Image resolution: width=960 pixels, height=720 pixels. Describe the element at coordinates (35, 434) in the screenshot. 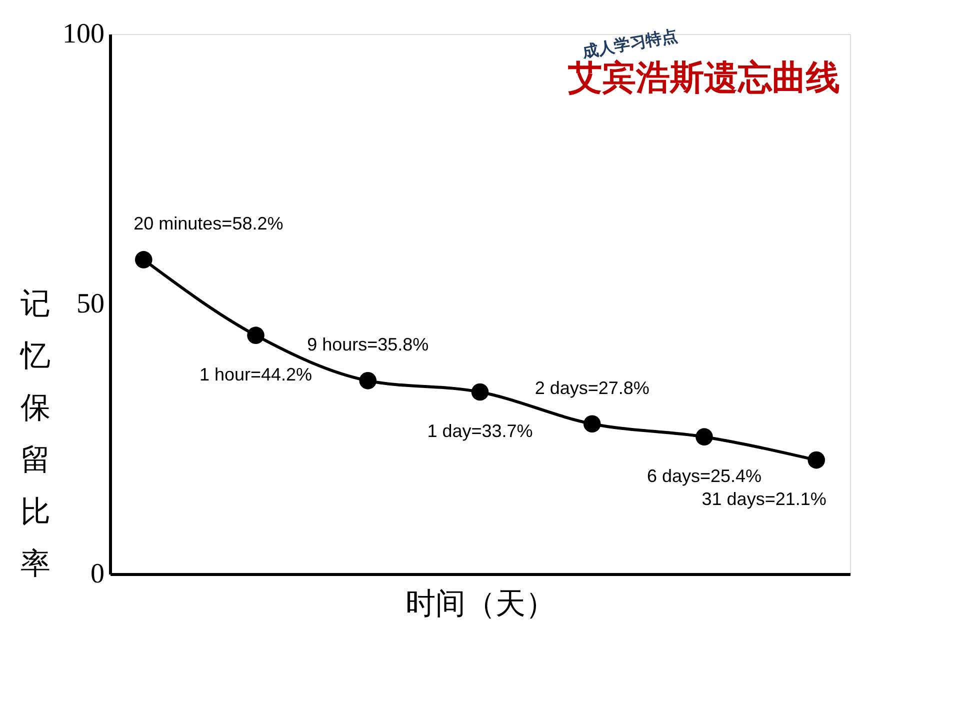

I see `y-axis-title: 记忆保留比率` at that location.